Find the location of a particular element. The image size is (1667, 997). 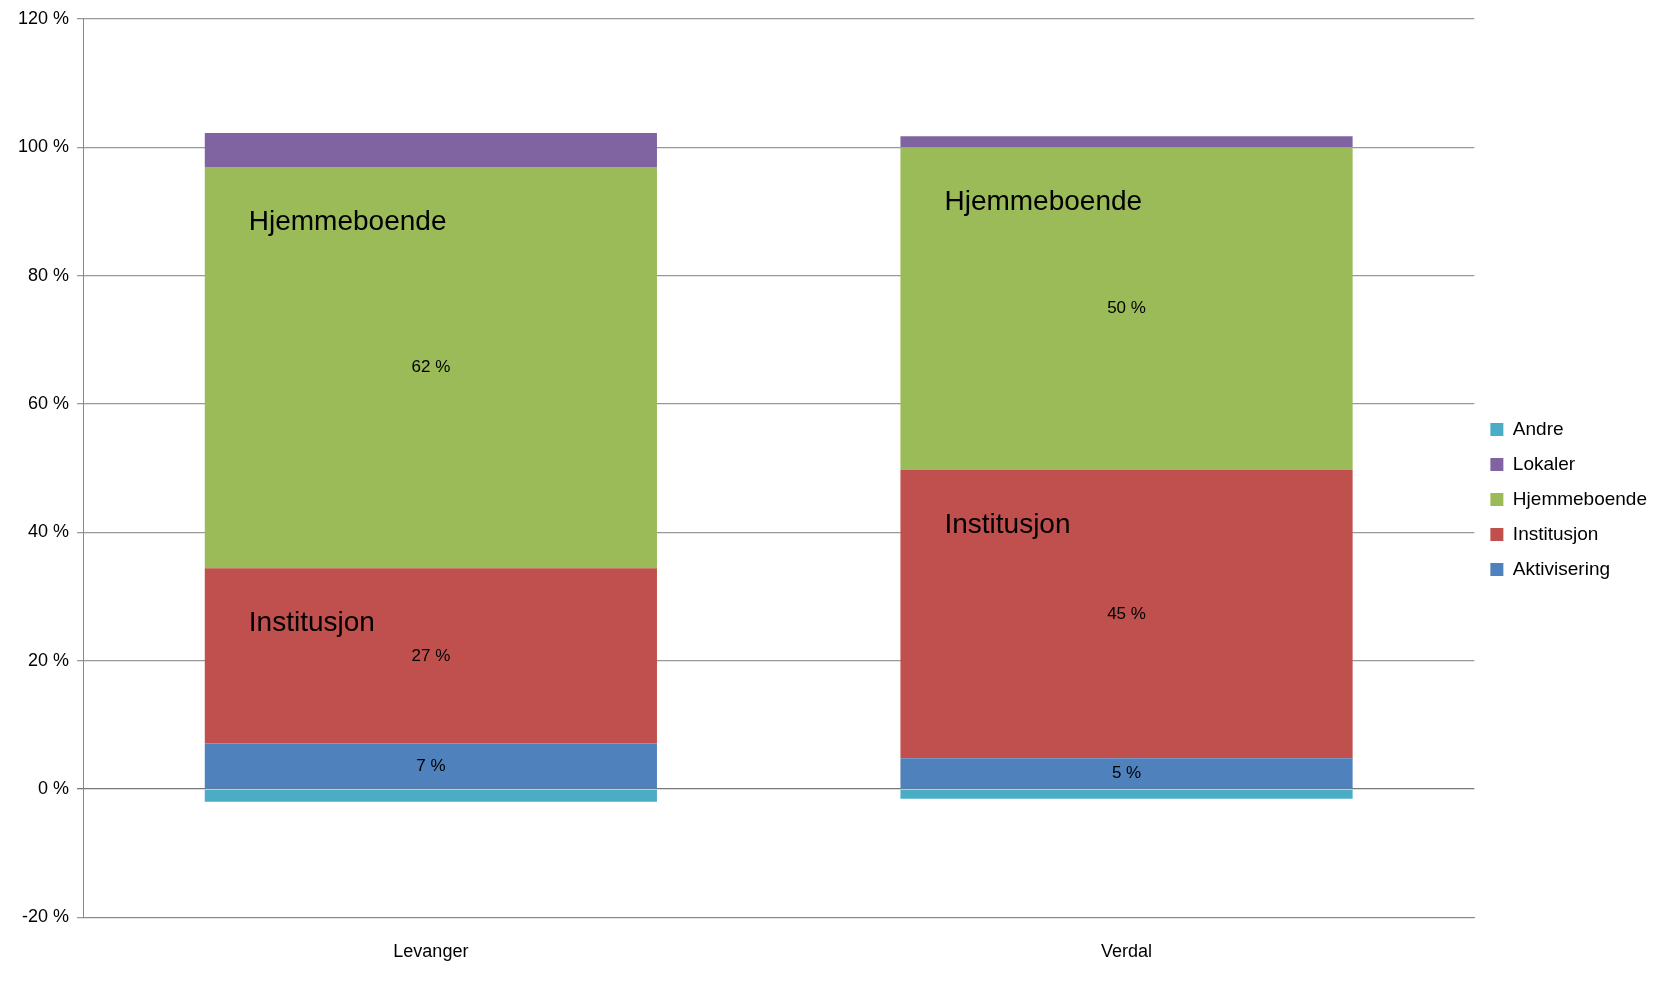

y-tick-label: 80 % is located at coordinates (49, 274).